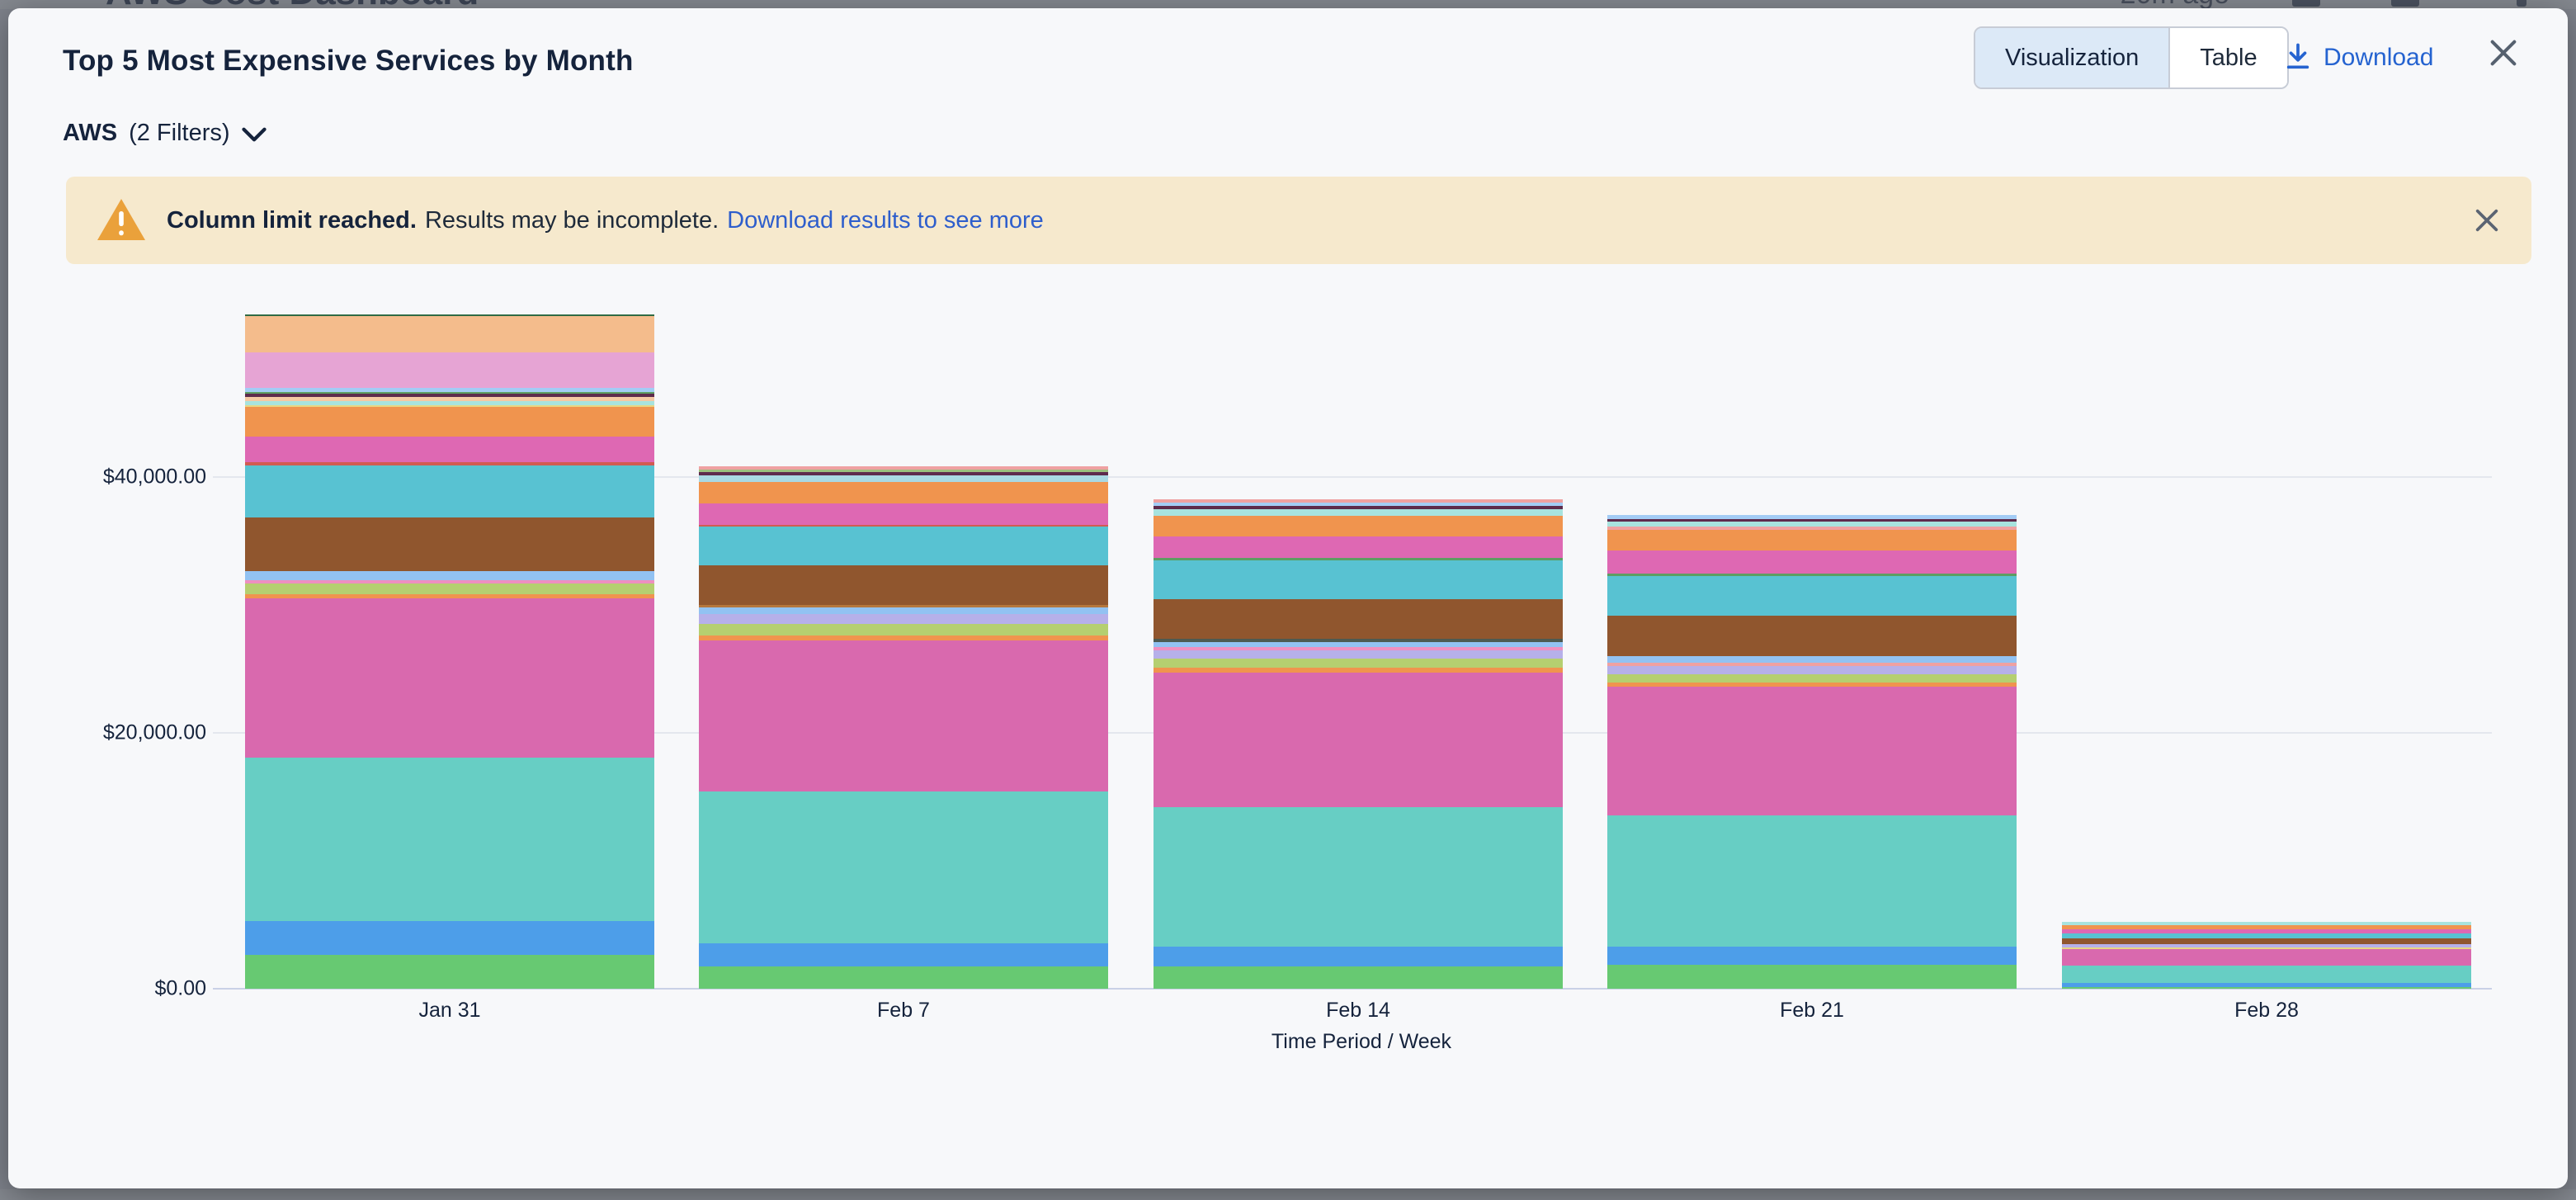 The width and height of the screenshot is (2576, 1200). I want to click on tab-table: Table, so click(2228, 57).